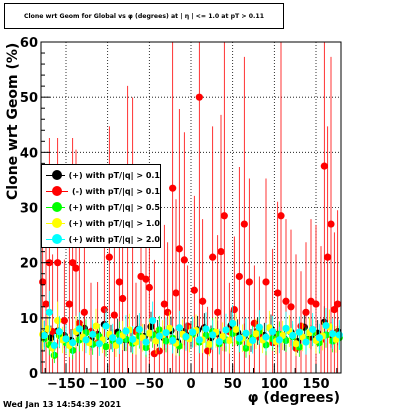 This screenshot has width=400, height=414. I want to click on x-tick-label: 100, so click(274, 384).